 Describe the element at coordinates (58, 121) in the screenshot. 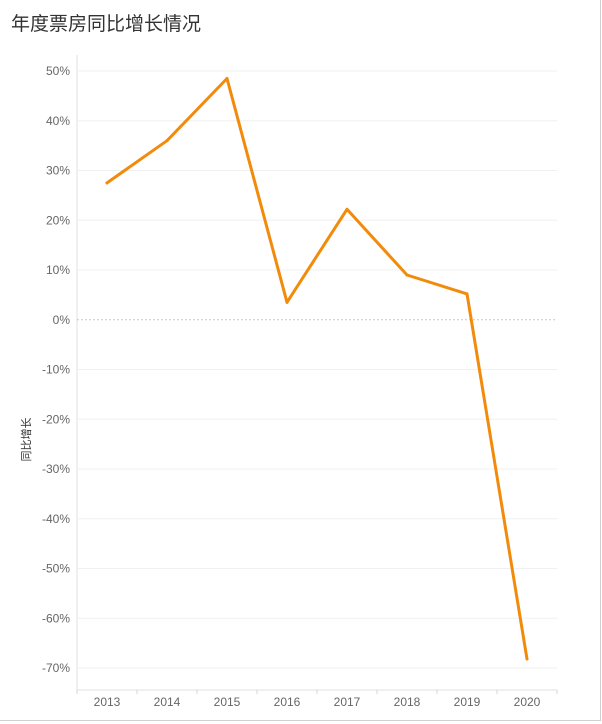

I see `y-tick-label: 40%` at that location.